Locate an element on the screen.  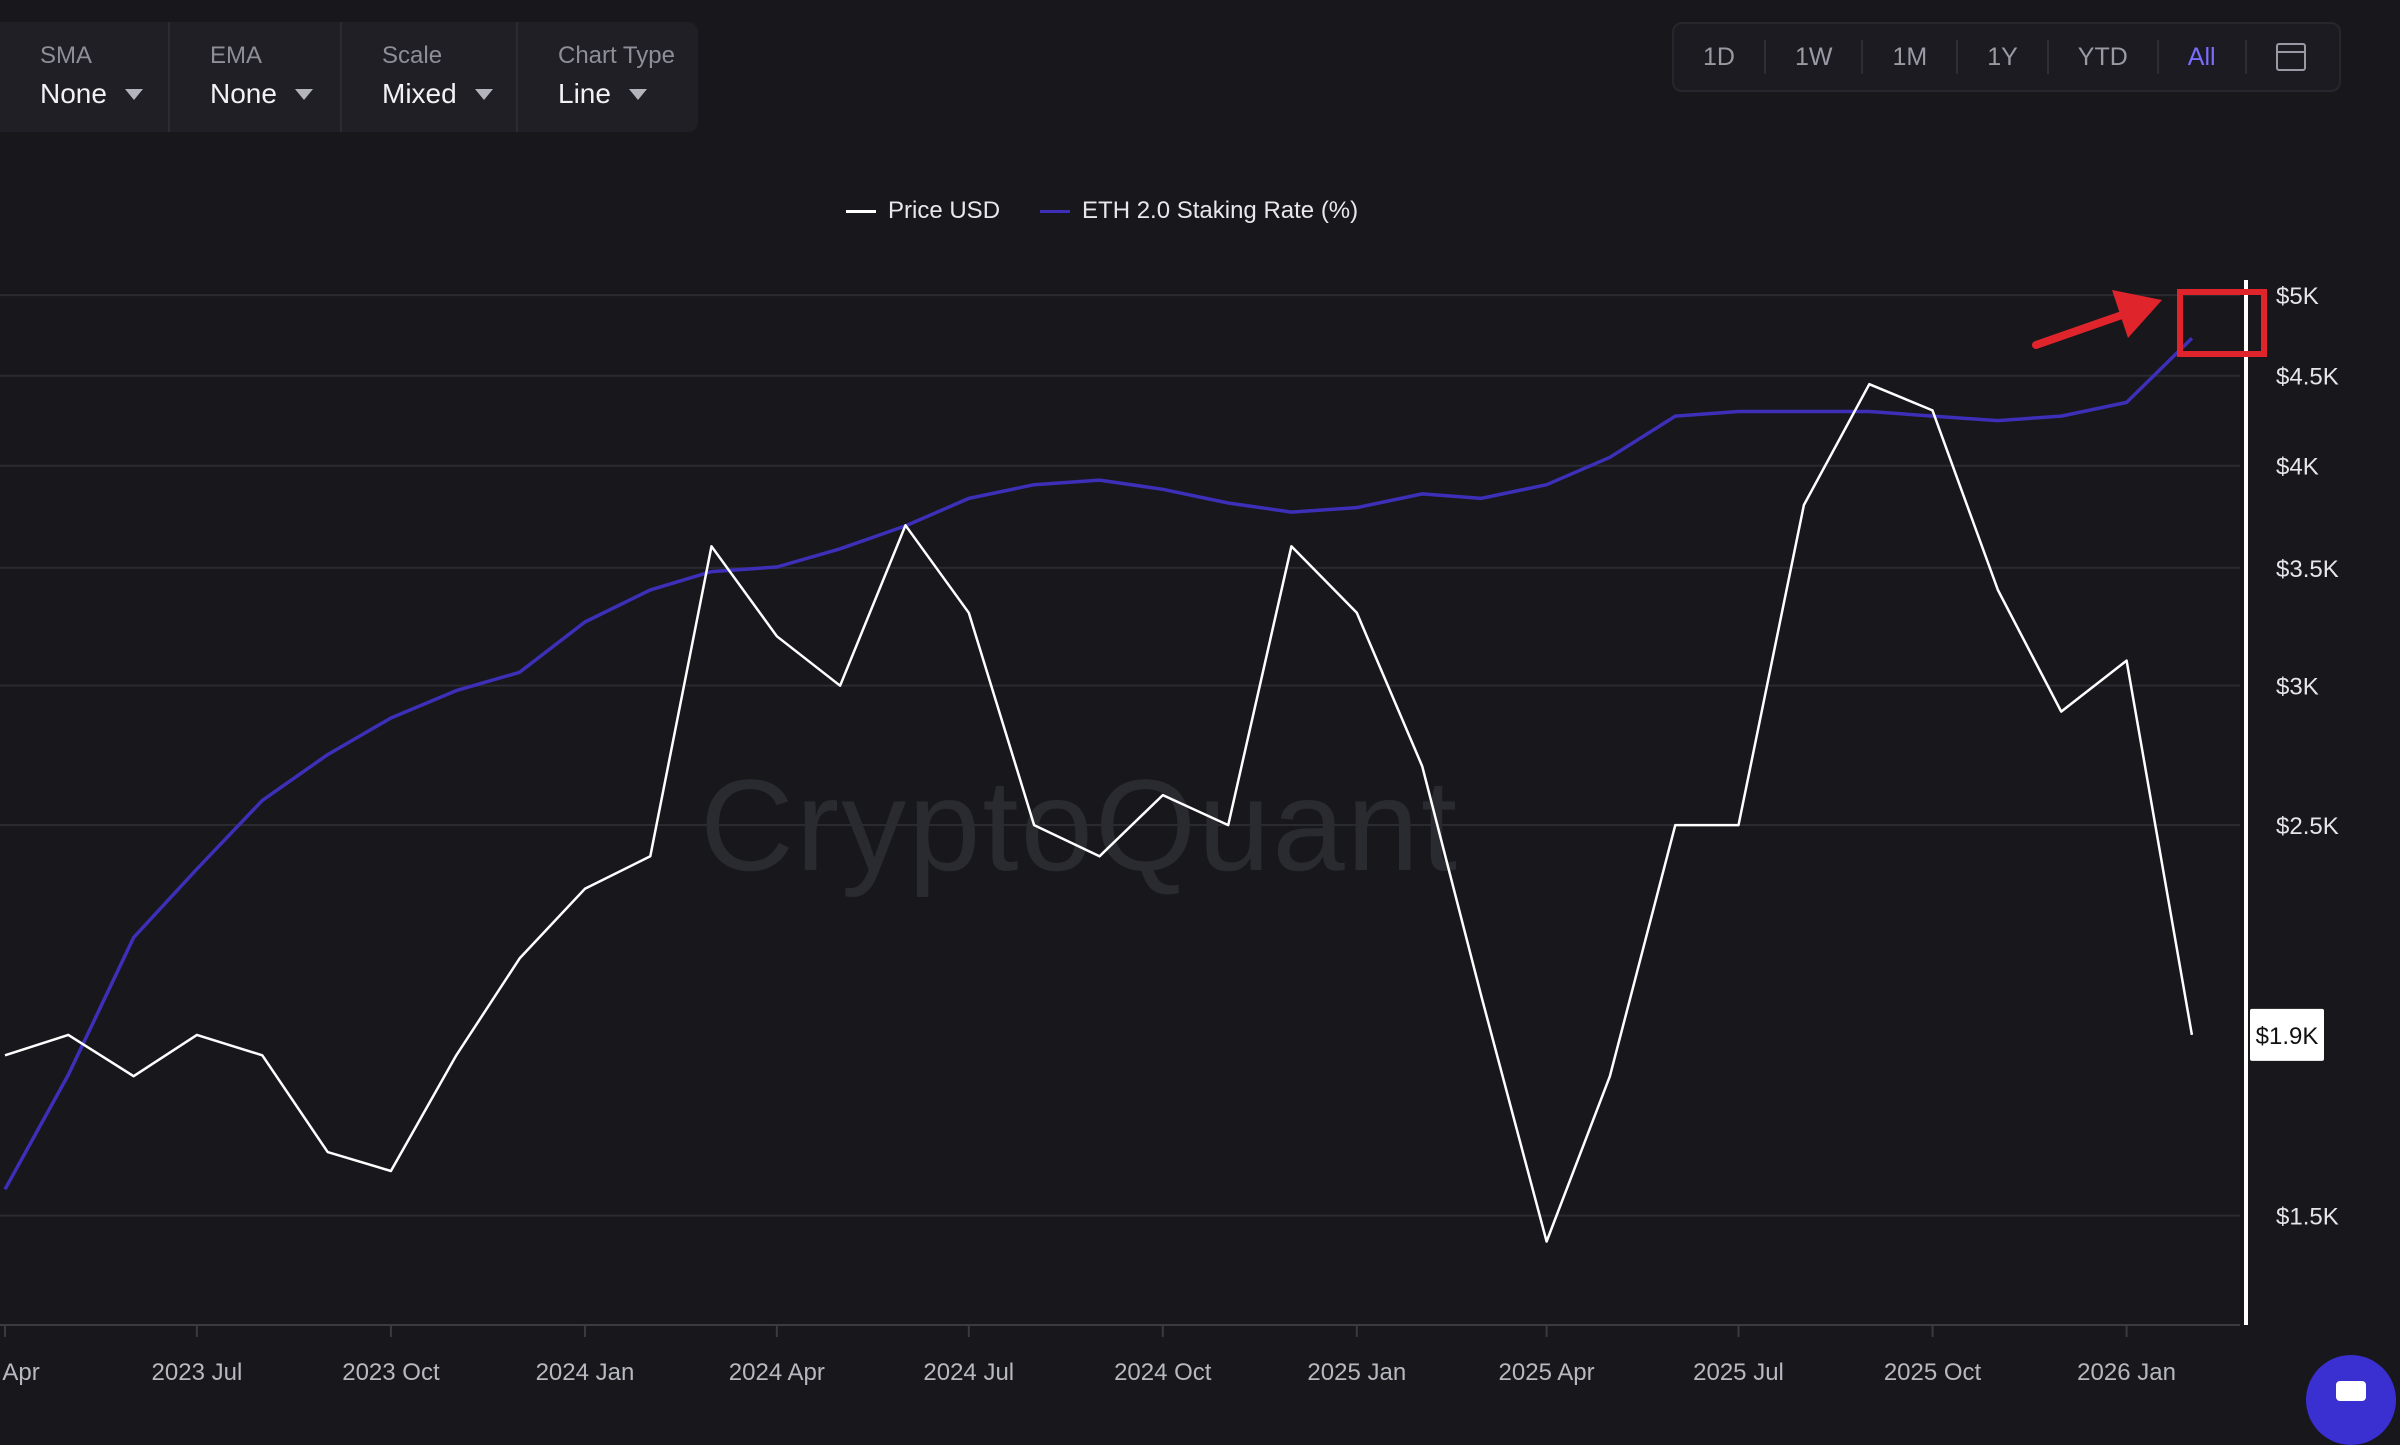
chart-type-label: Chart Type is located at coordinates (616, 55).